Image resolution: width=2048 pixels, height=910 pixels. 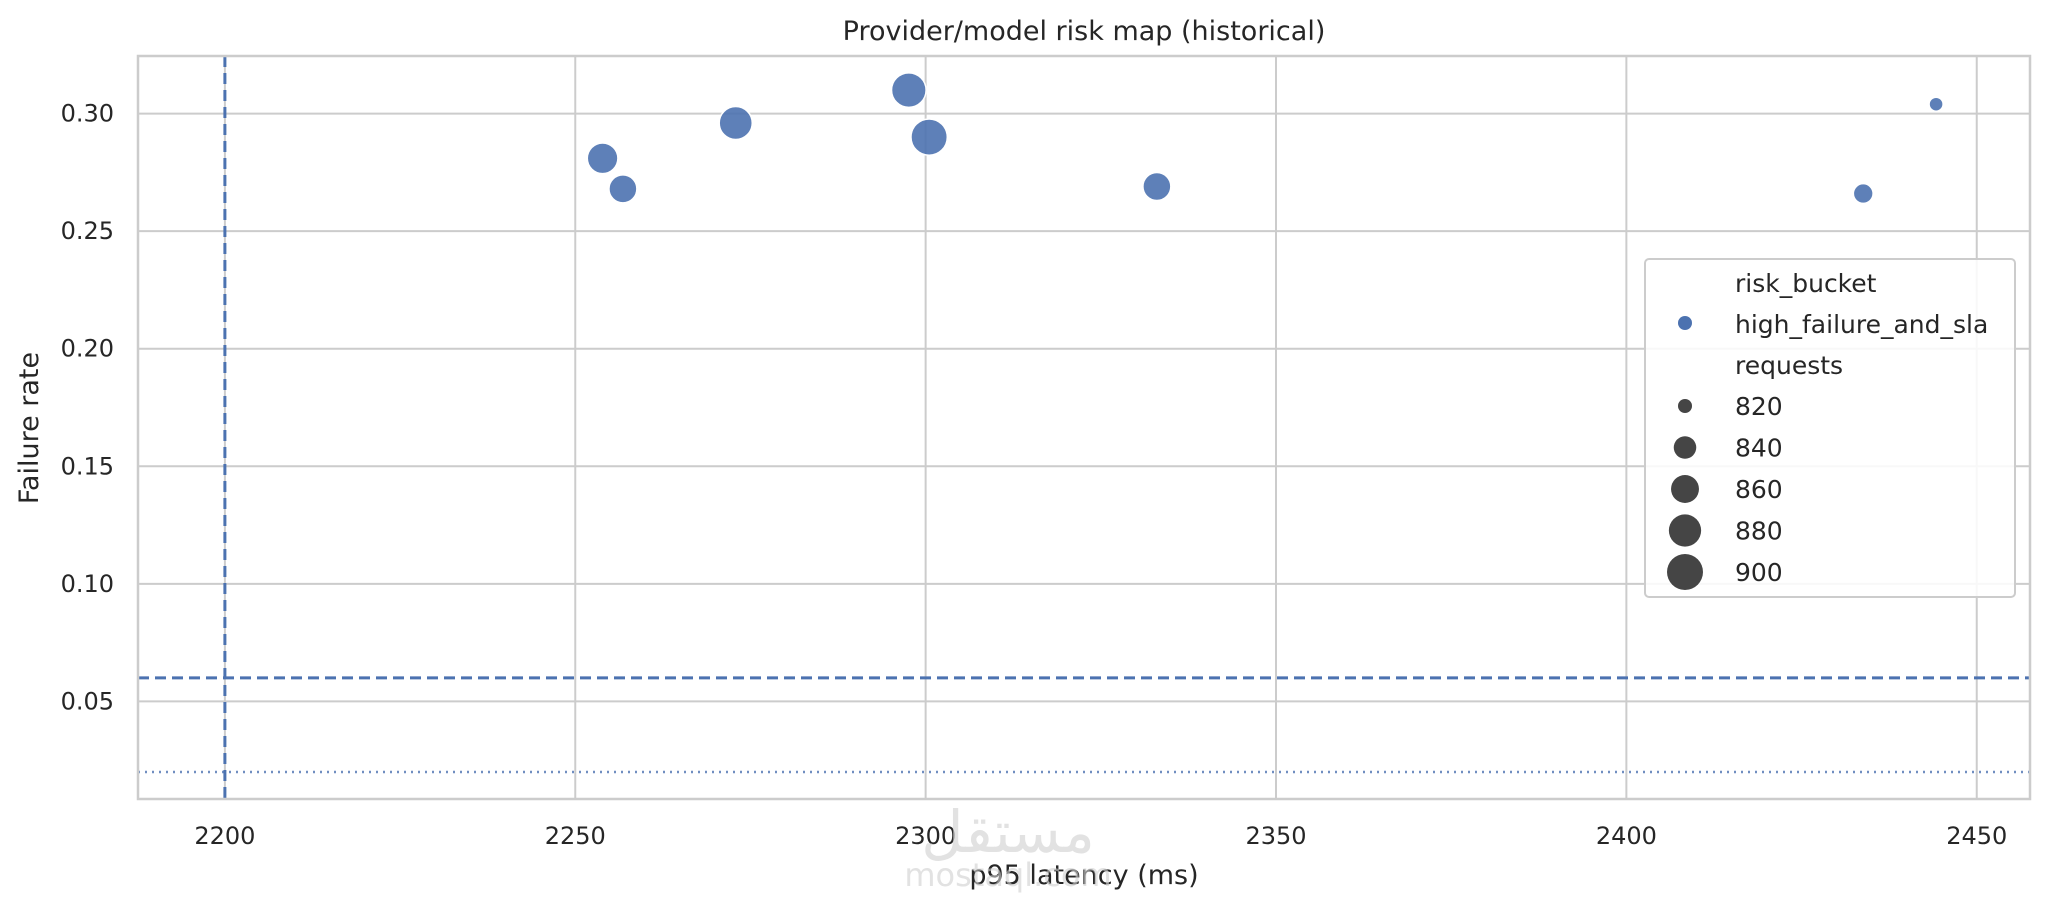 I want to click on y-tick-label: 0.15, so click(x=87, y=466).